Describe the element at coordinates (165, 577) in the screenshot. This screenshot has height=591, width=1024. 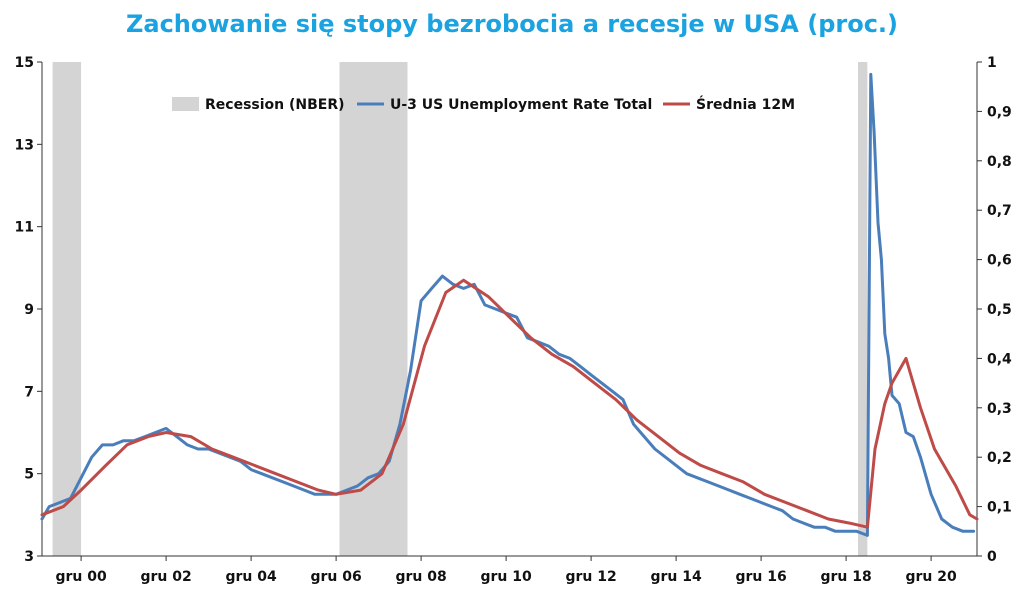
I see `x-tick-label: gru 02` at that location.